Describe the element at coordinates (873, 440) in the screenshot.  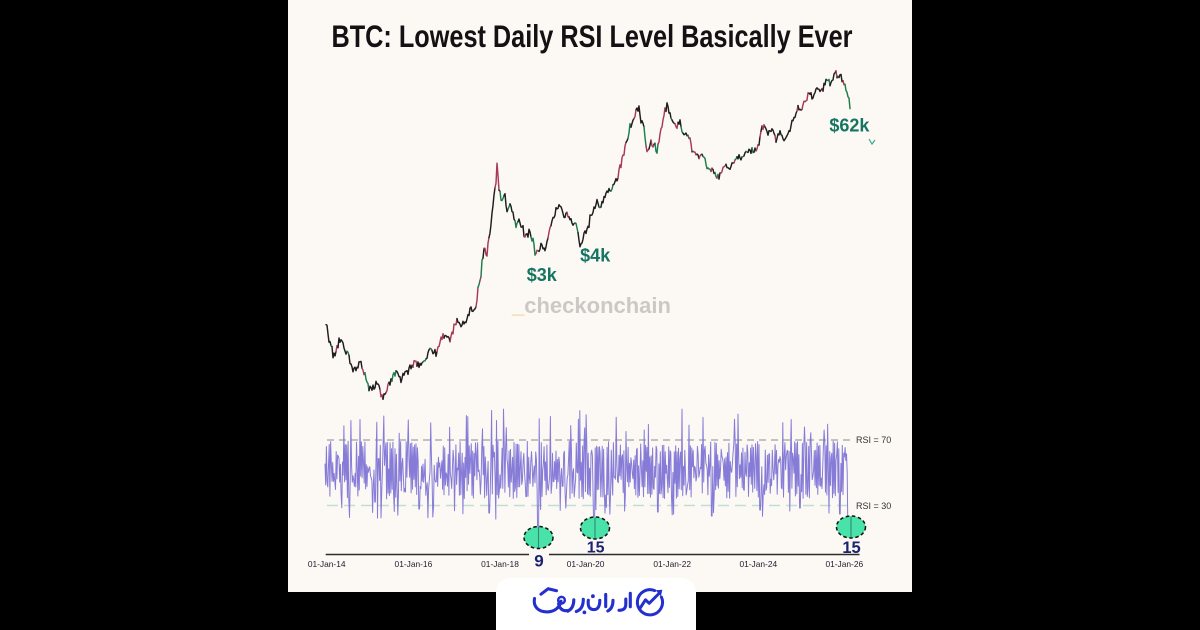
I see `svg-text: RSI = 70` at that location.